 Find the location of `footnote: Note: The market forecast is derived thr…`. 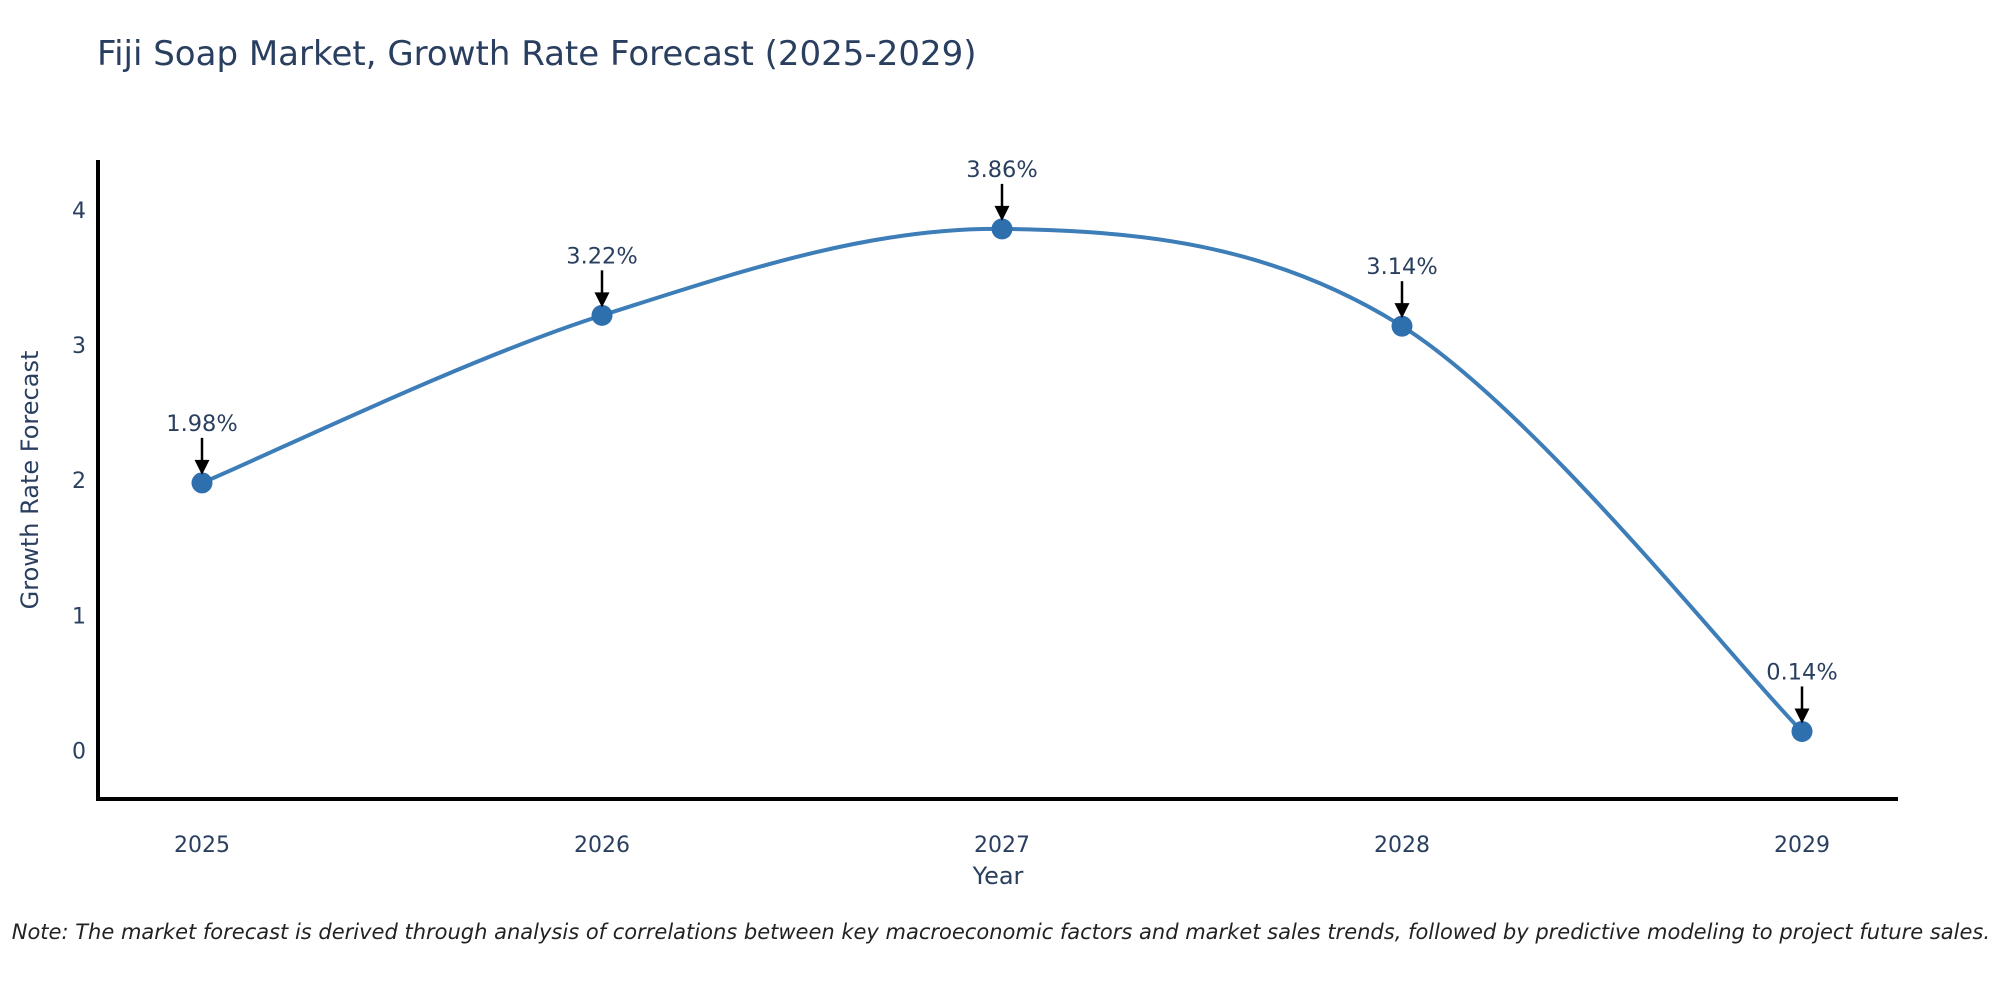

footnote: Note: The market forecast is derived thr… is located at coordinates (1000, 932).